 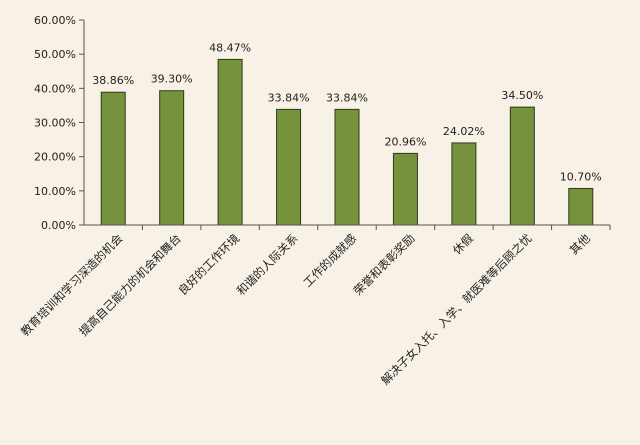 I want to click on y-tick-label: 10.00%, so click(x=55, y=191).